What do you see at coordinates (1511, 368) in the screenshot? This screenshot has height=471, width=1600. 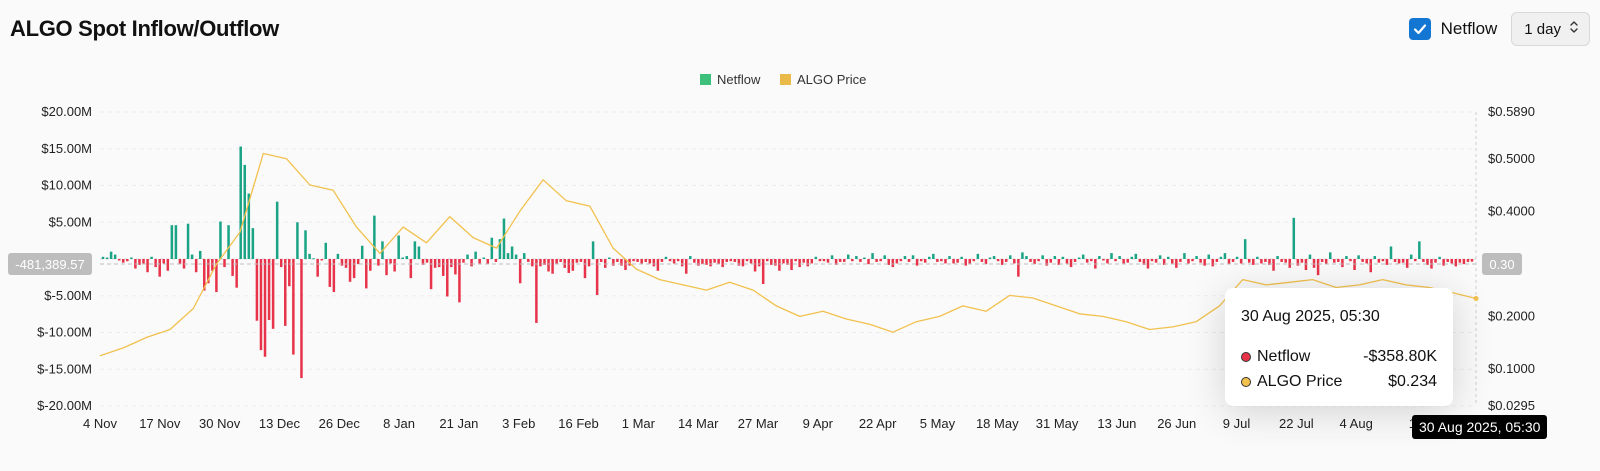 I see `y-right-tick-label: $0.1000` at bounding box center [1511, 368].